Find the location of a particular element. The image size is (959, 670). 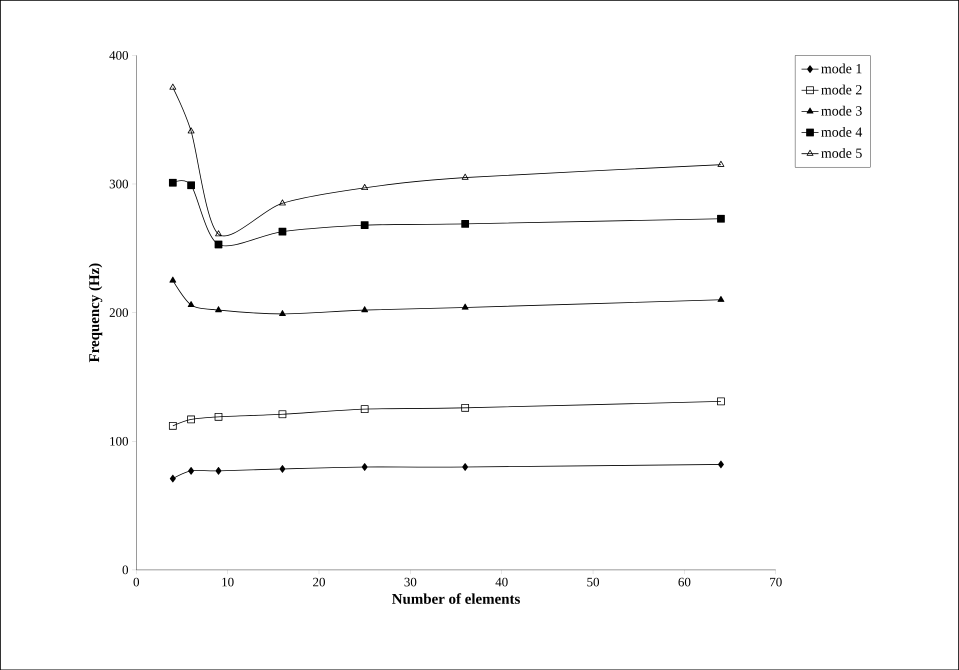

x-tick-label: 10 is located at coordinates (228, 582).